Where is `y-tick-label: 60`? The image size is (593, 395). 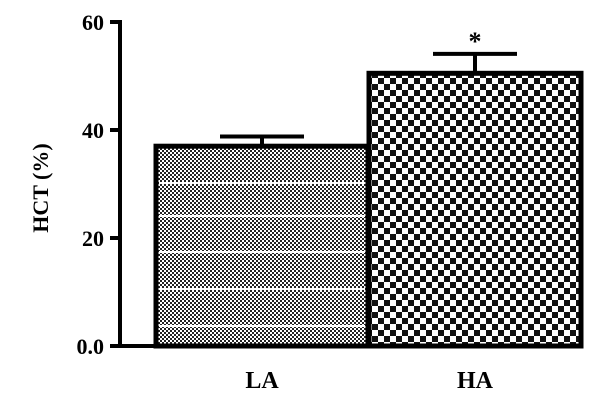
y-tick-label: 60 is located at coordinates (93, 22).